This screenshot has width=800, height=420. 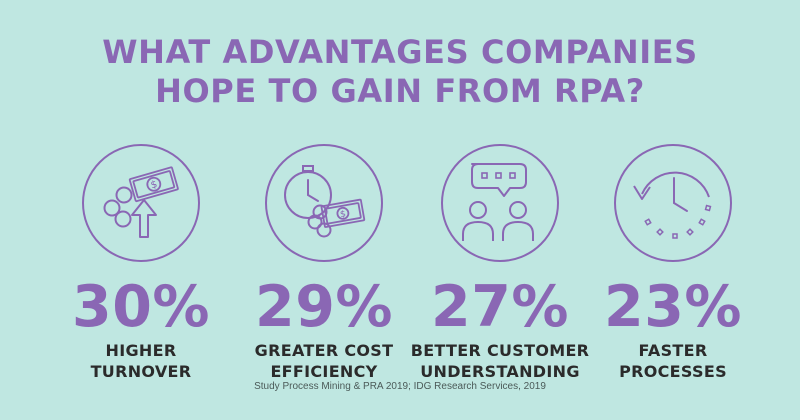 I want to click on conversation-icon, so click(x=500, y=203).